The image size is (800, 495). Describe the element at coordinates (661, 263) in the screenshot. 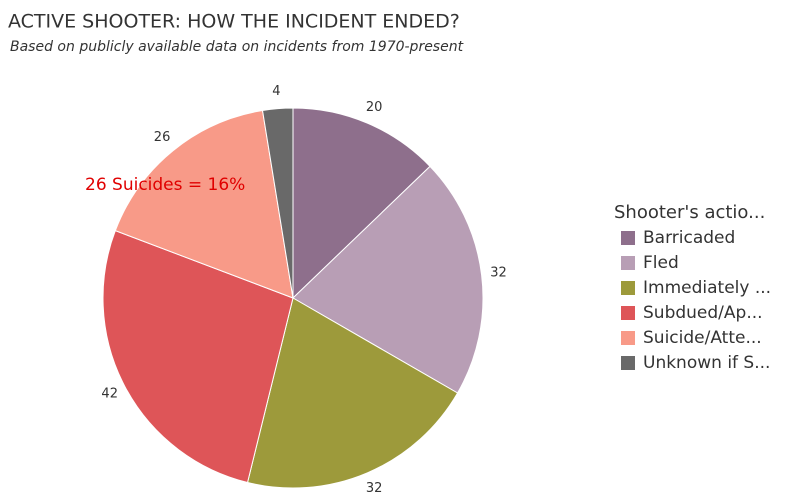

I see `legend-label: Fled` at that location.